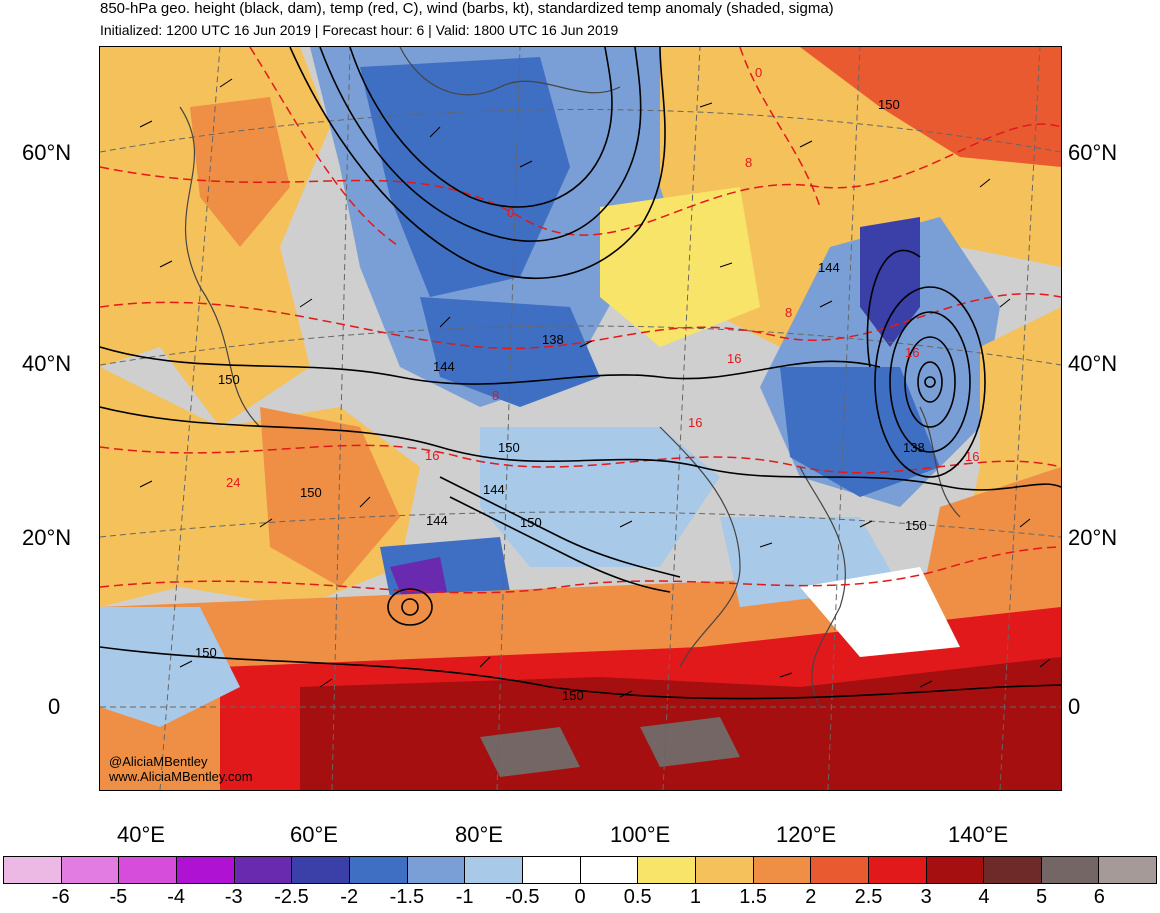  What do you see at coordinates (176, 897) in the screenshot?
I see `colorbar-label: -4` at bounding box center [176, 897].